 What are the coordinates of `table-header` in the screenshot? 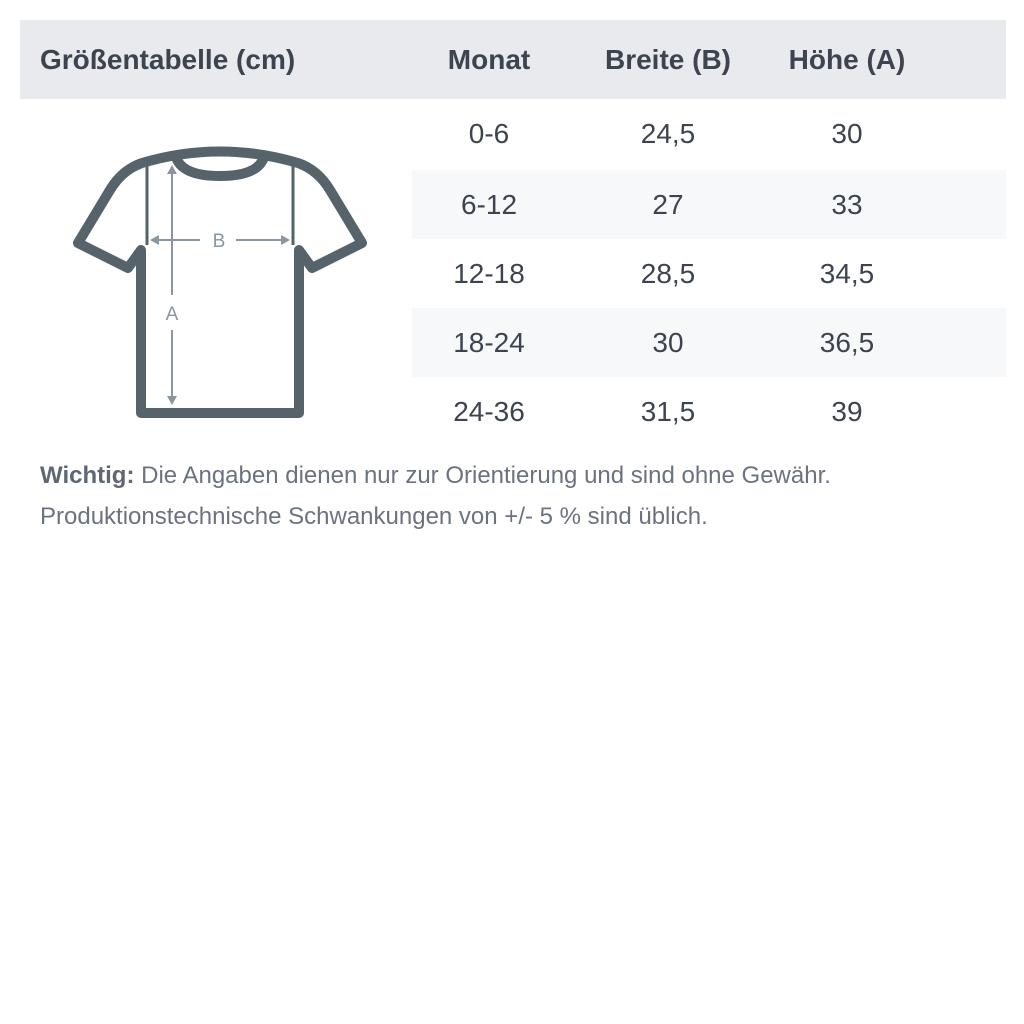 It's located at (513, 59).